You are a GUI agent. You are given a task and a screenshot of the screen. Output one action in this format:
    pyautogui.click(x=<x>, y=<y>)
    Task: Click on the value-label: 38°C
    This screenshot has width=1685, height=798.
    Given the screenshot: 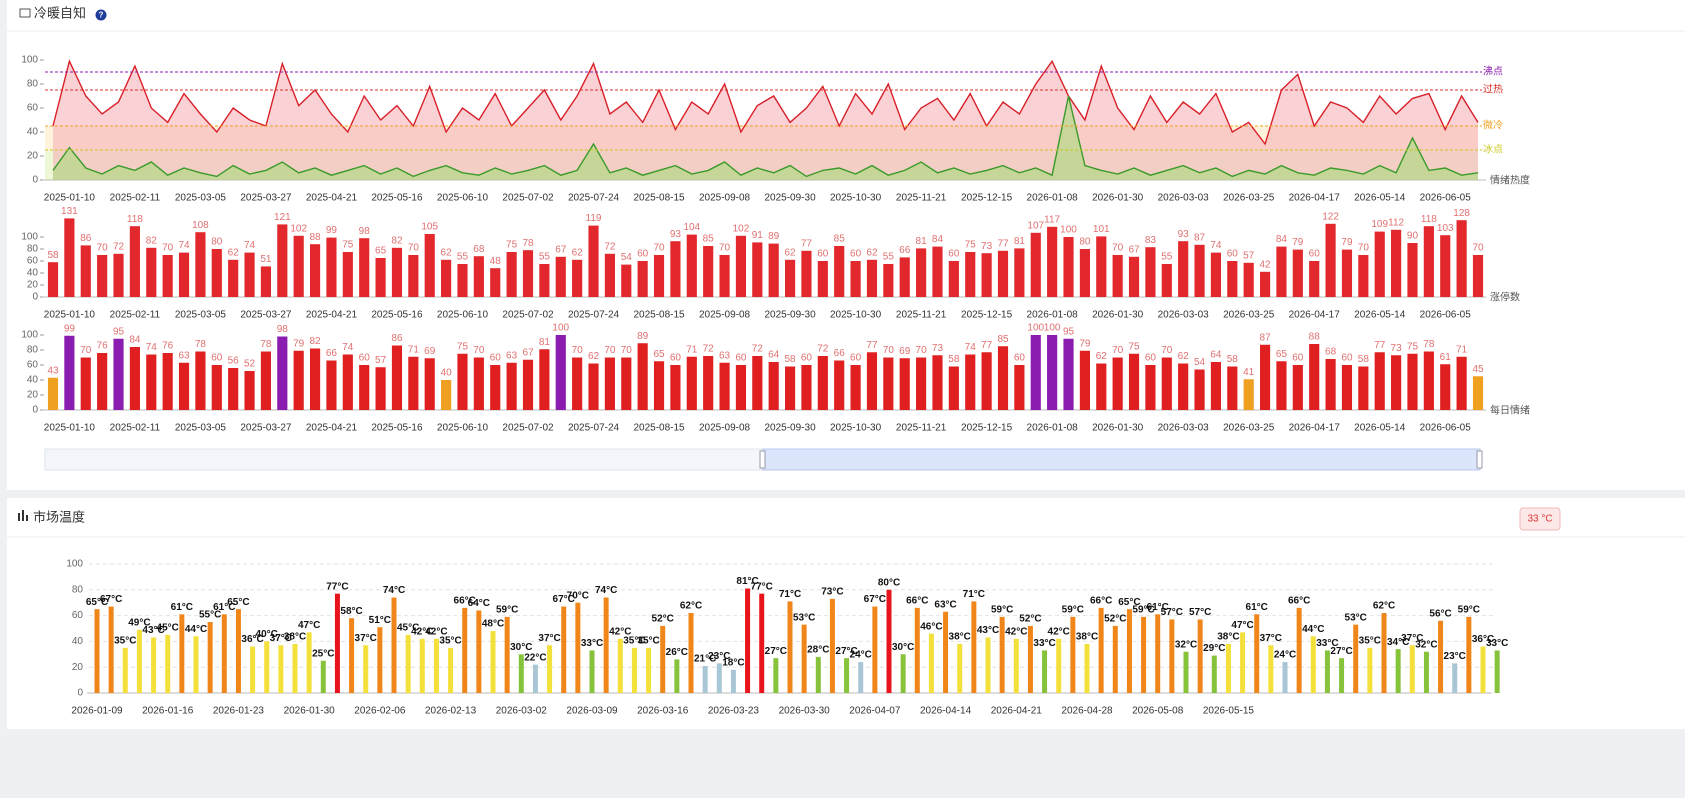 What is the action you would take?
    pyautogui.click(x=1087, y=637)
    